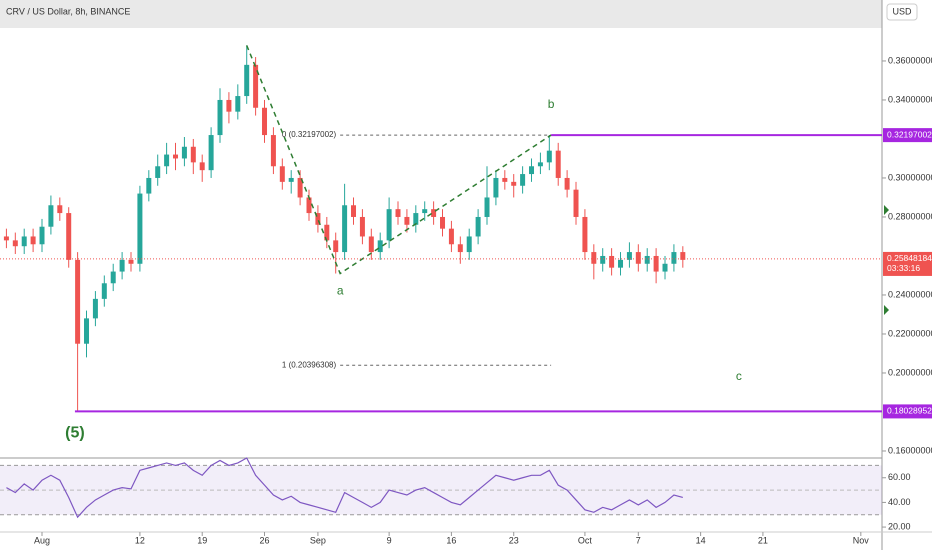 The width and height of the screenshot is (932, 555). What do you see at coordinates (514, 540) in the screenshot?
I see `x-tick-label: 23` at bounding box center [514, 540].